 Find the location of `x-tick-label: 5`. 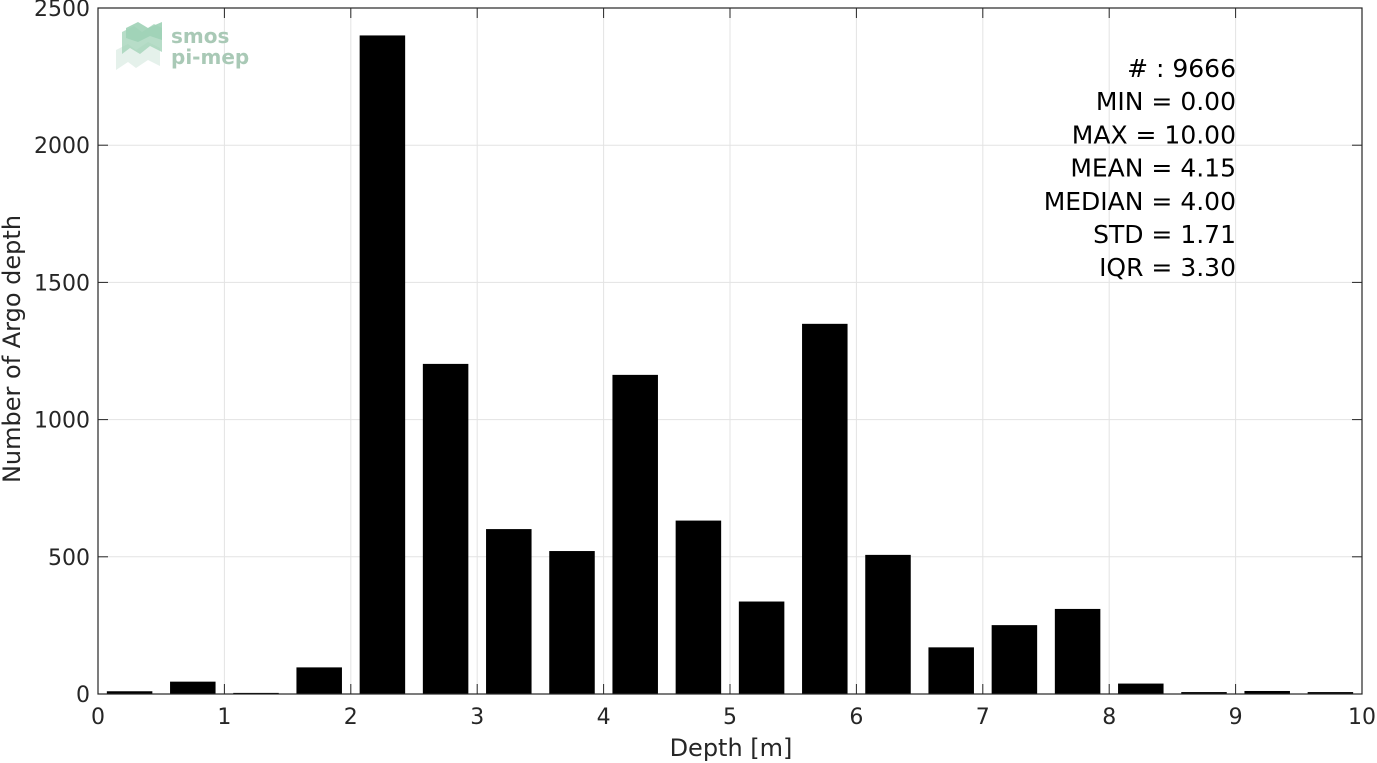

x-tick-label: 5 is located at coordinates (730, 717).